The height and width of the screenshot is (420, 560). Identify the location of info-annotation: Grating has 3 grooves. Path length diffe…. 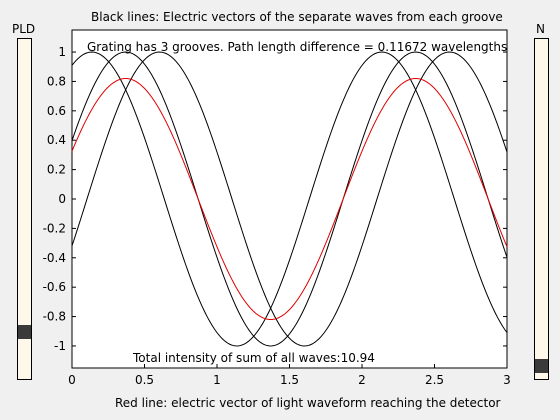
(297, 47).